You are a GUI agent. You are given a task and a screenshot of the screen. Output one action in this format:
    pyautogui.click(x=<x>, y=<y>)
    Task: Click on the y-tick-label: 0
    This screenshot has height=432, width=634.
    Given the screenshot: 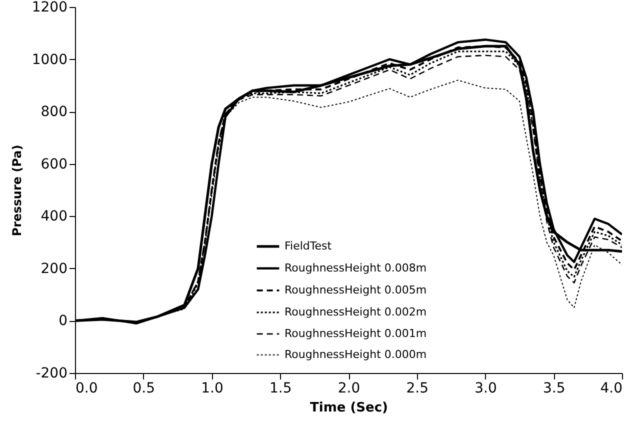 What is the action you would take?
    pyautogui.click(x=63, y=321)
    